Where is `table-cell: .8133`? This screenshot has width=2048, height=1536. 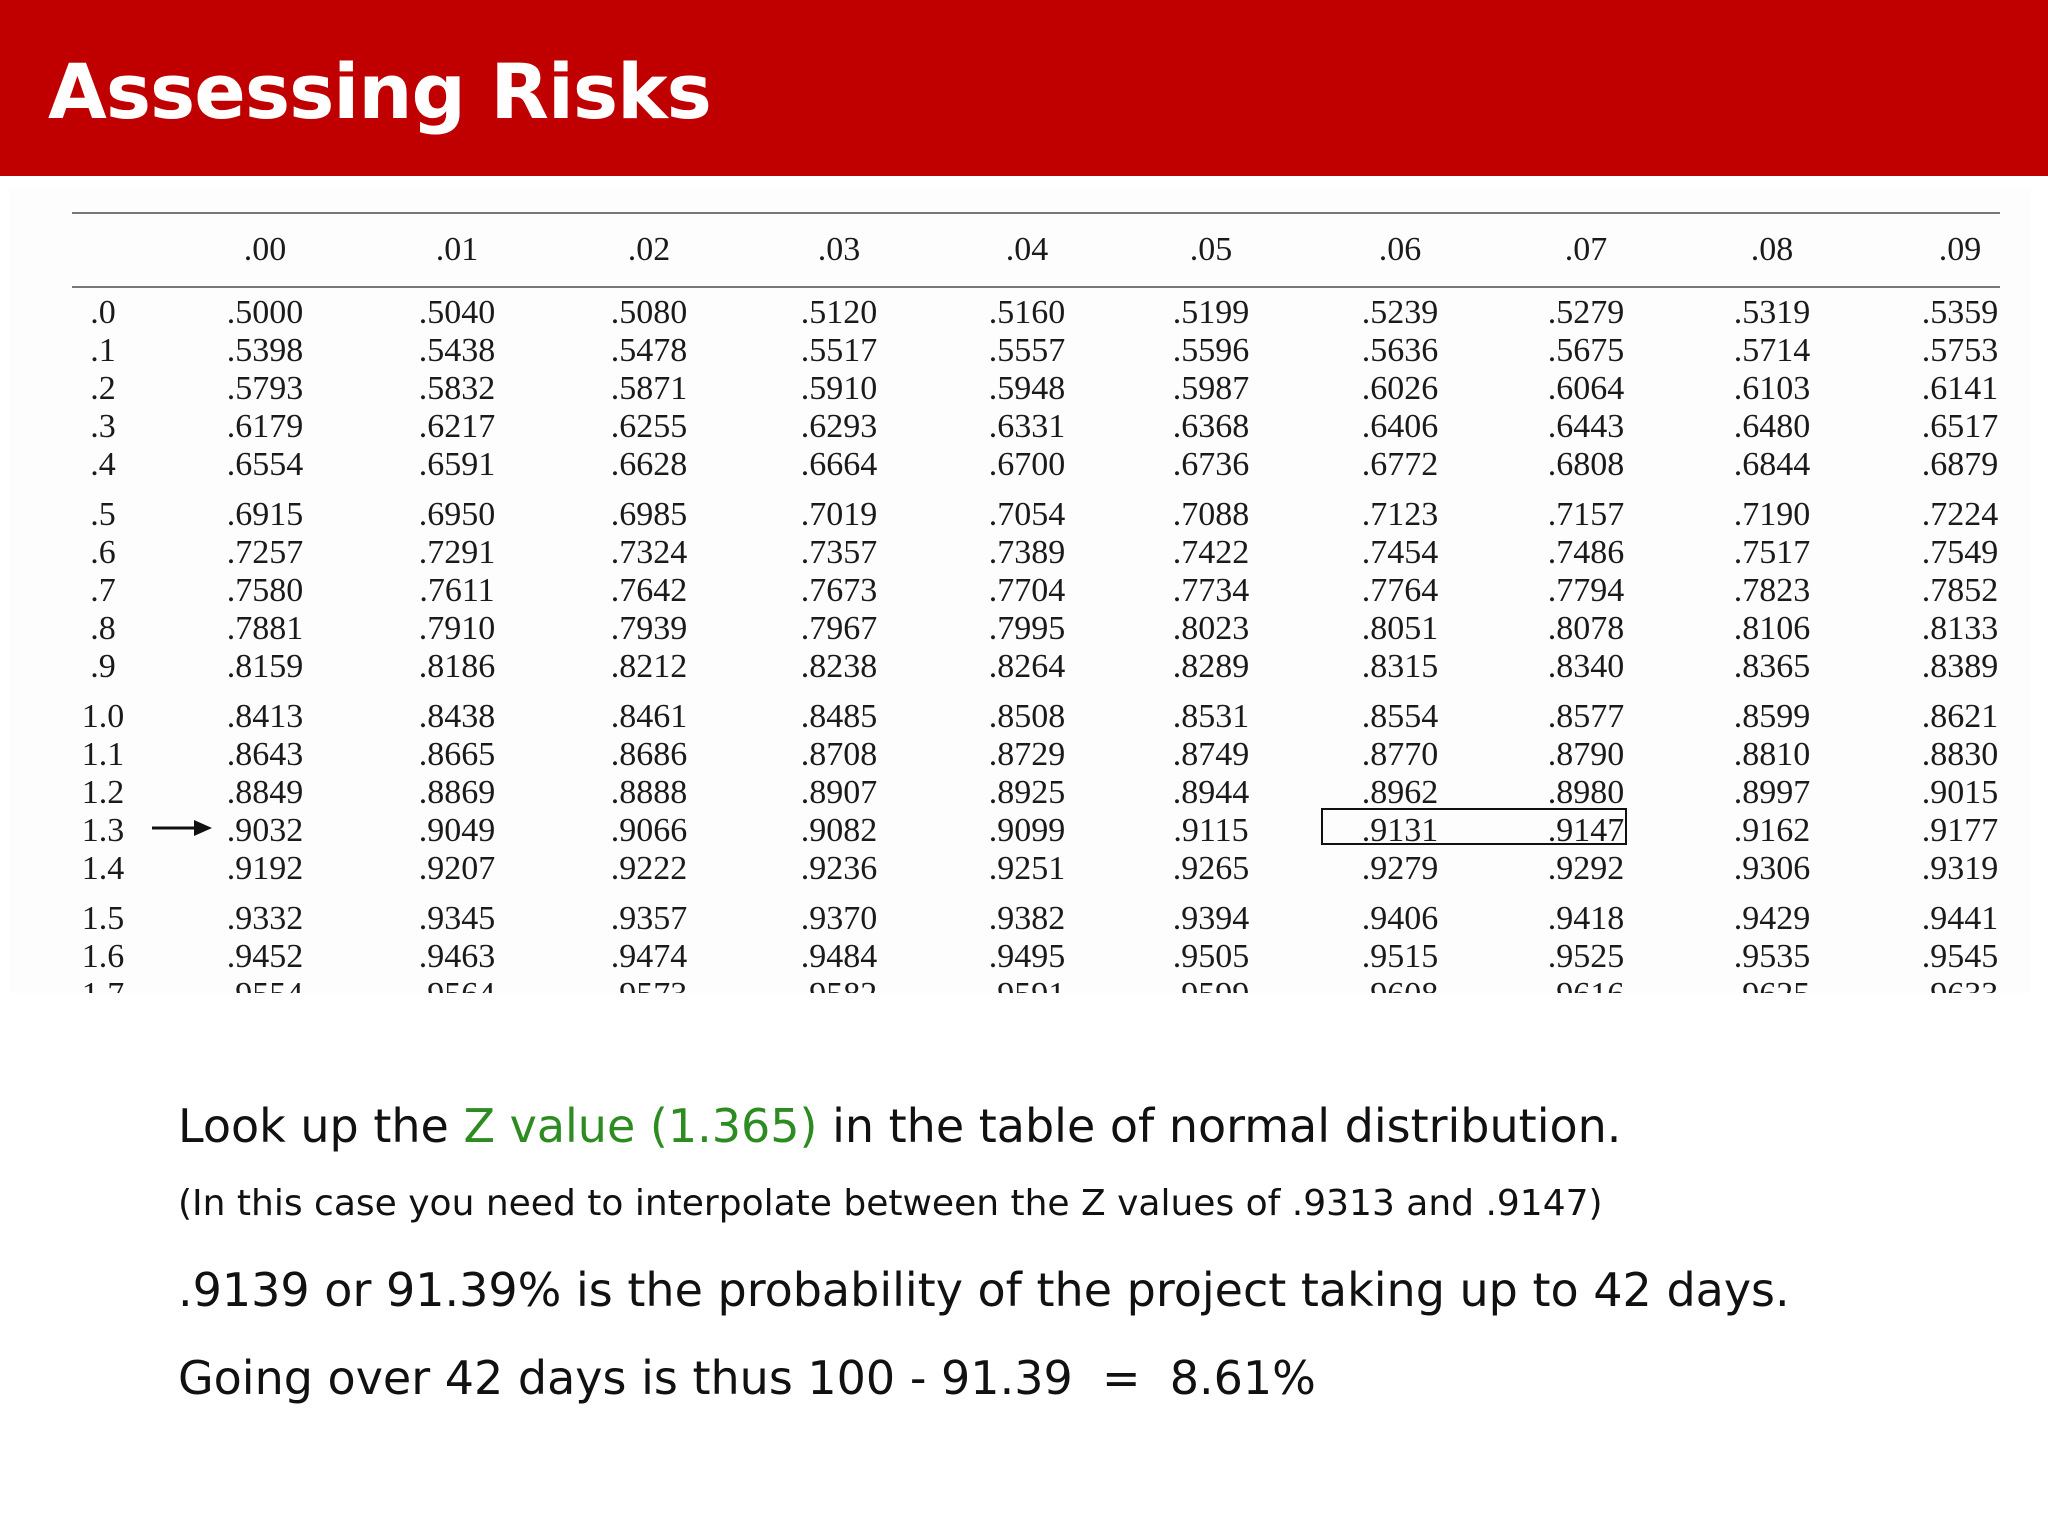
table-cell: .8133 is located at coordinates (1960, 628).